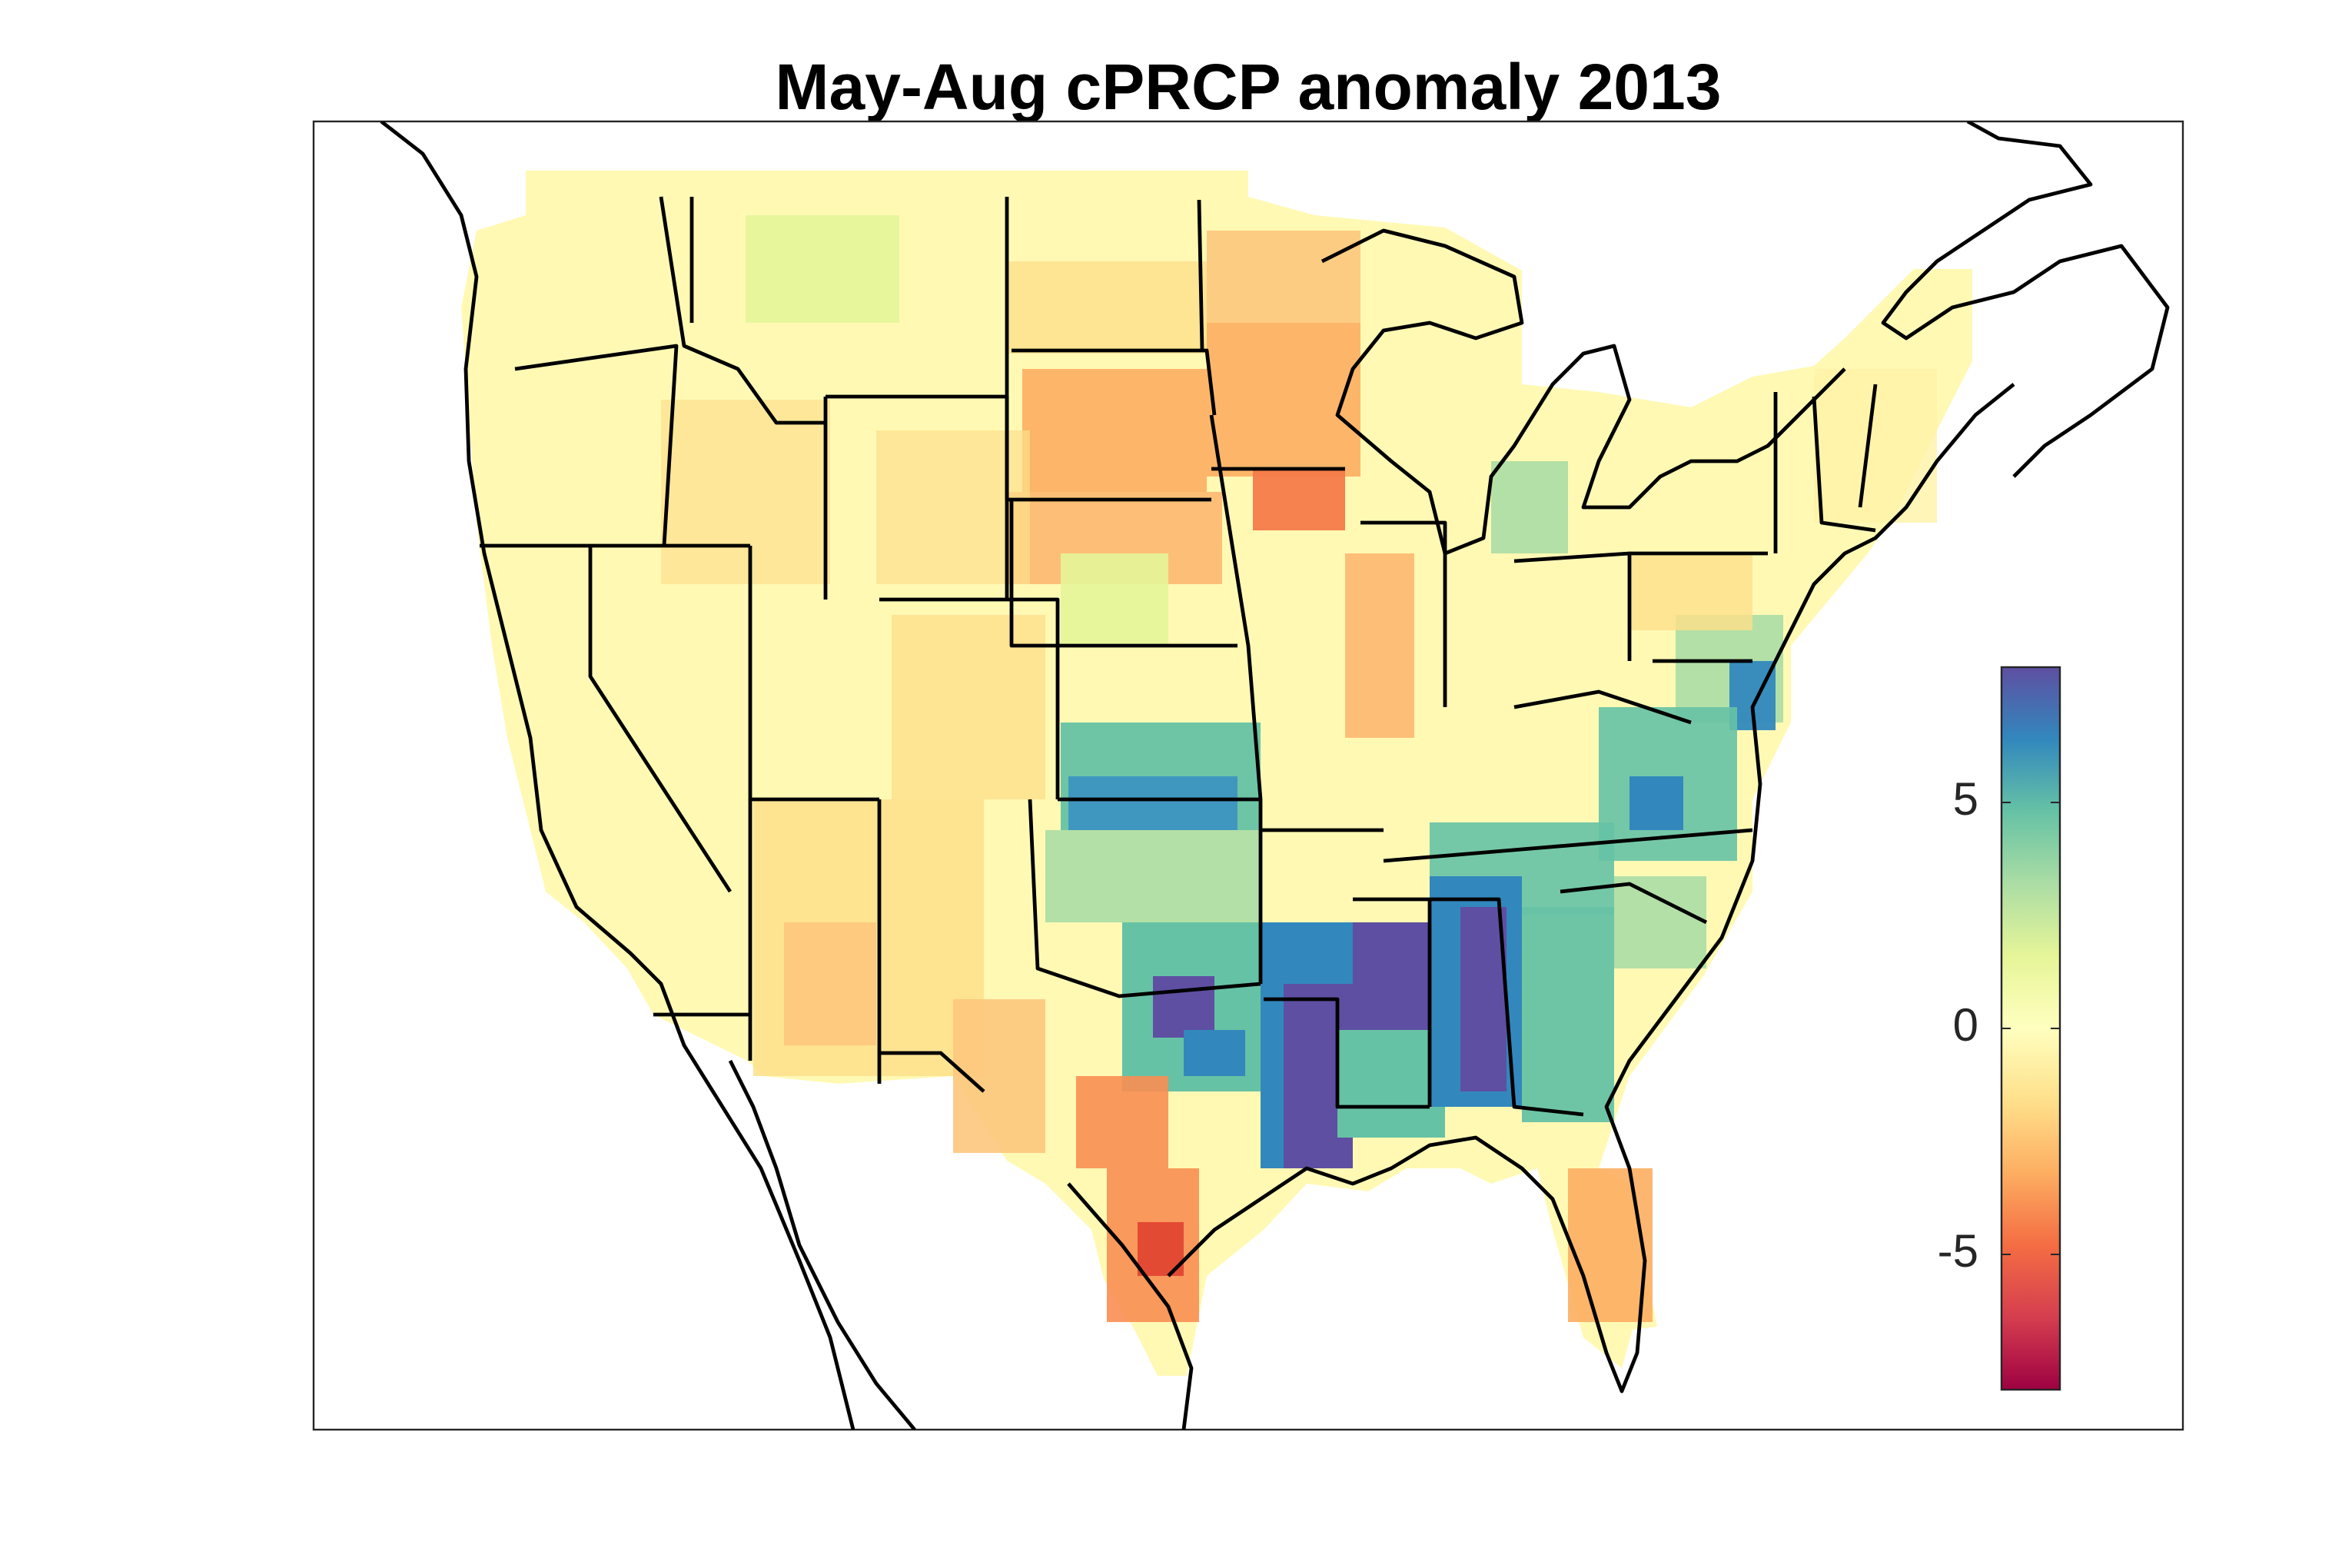 Image resolution: width=2352 pixels, height=1568 pixels. Describe the element at coordinates (1583, 392) in the screenshot. I see `coastline-great-lakes` at that location.